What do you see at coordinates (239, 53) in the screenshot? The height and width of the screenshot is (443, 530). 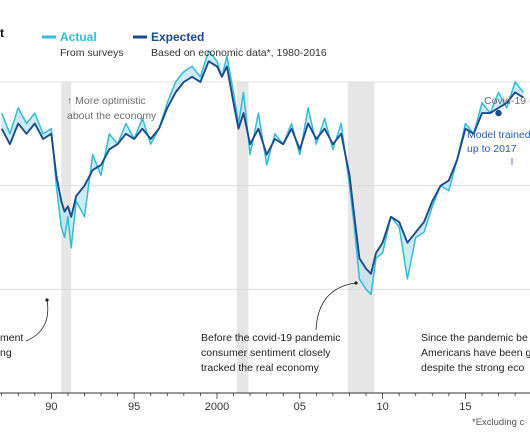 I see `legend-expected-sub: Based on economic data*, 1980-2016` at bounding box center [239, 53].